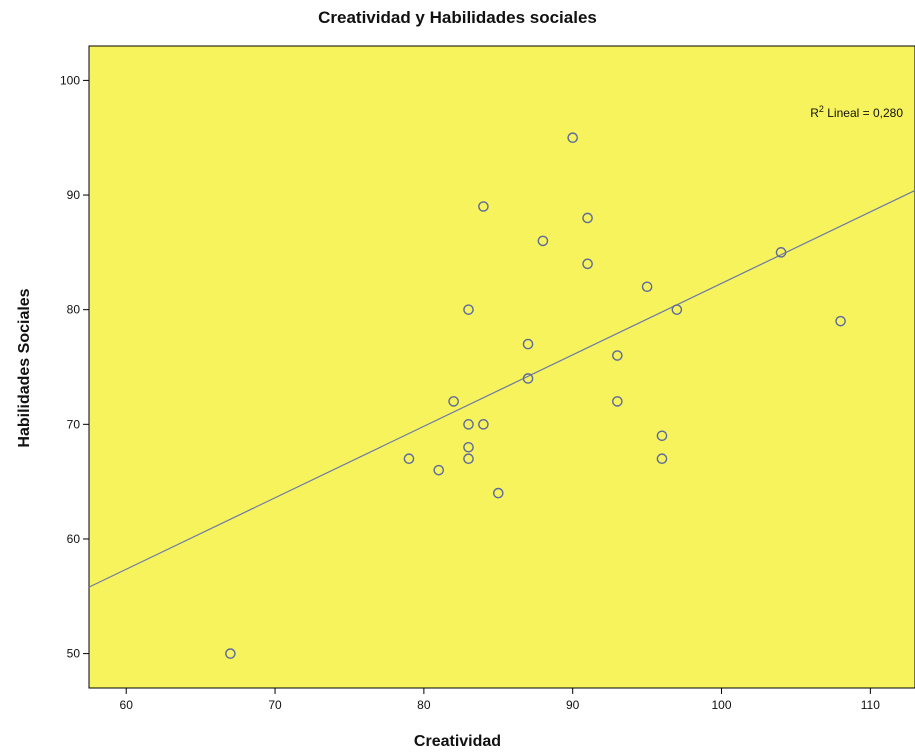 The image size is (915, 756). What do you see at coordinates (74, 310) in the screenshot?
I see `y-tick-label: 80` at bounding box center [74, 310].